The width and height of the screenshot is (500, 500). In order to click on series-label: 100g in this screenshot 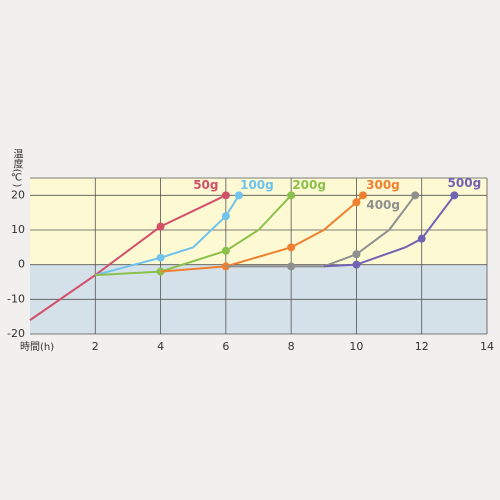, I will do `click(257, 185)`.